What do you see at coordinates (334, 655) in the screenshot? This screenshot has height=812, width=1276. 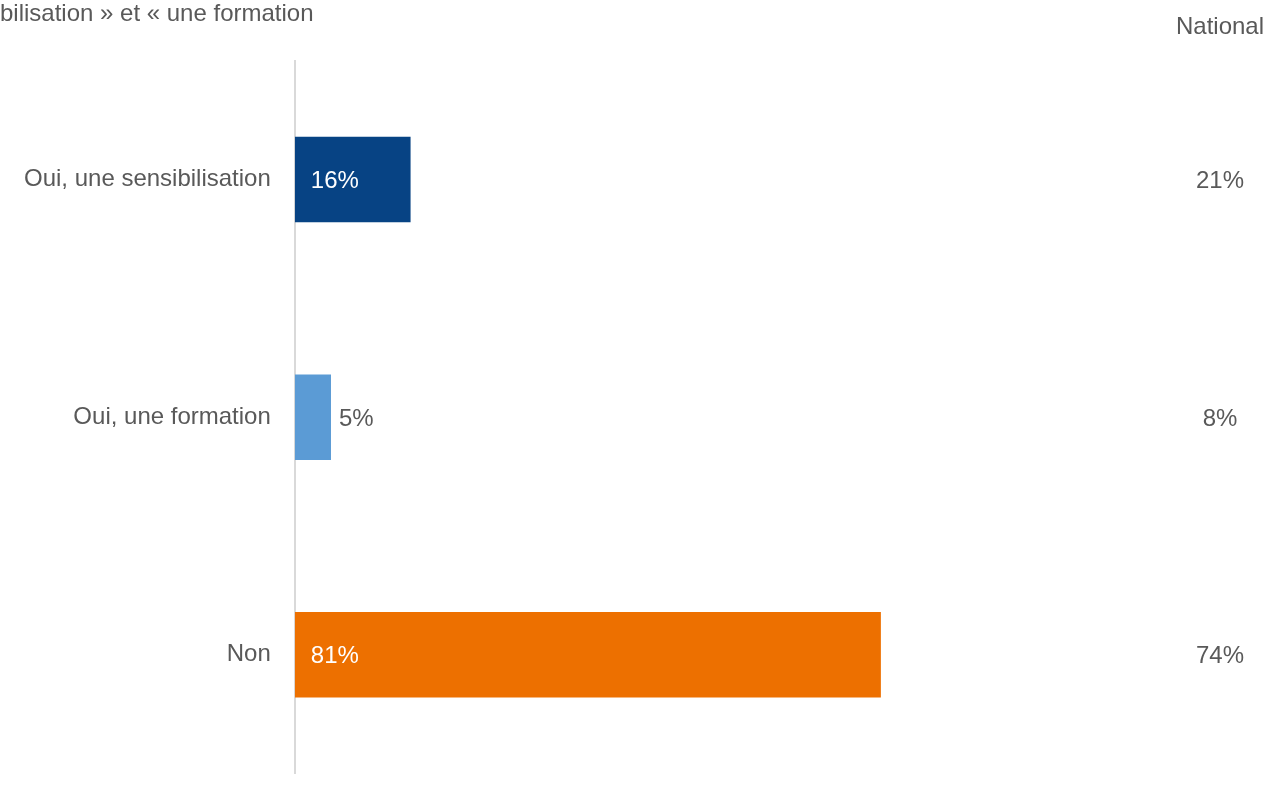 I see `data-label: 81%` at bounding box center [334, 655].